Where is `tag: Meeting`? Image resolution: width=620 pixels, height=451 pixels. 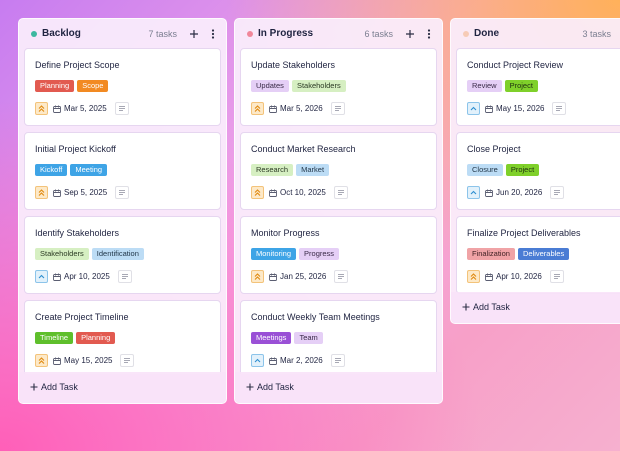
tag: Meeting is located at coordinates (89, 170).